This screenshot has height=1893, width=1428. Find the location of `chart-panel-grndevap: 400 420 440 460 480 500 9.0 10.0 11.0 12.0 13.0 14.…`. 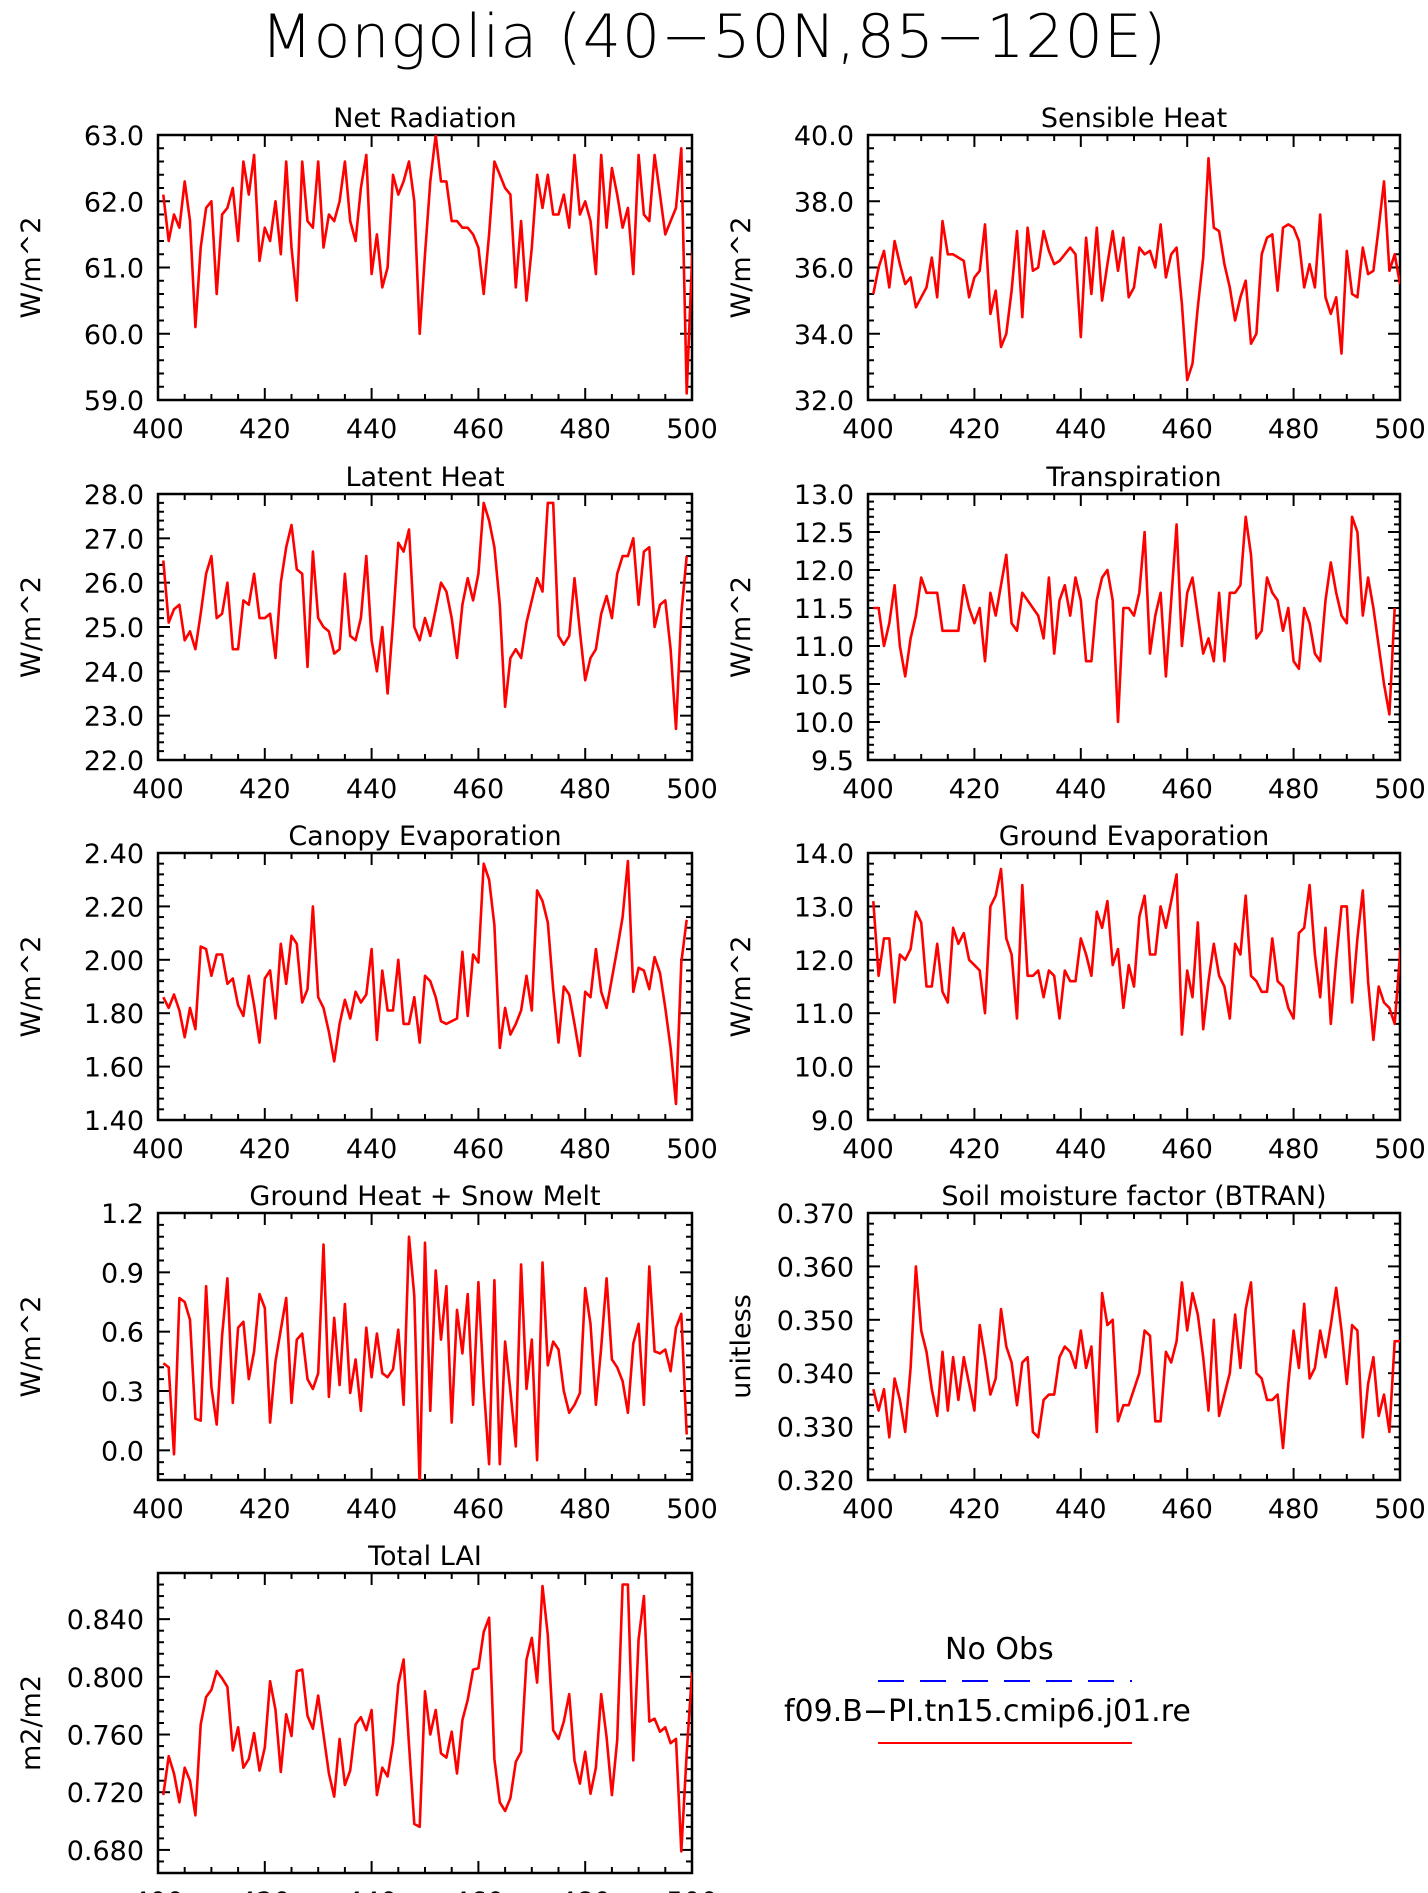

chart-panel-grndevap: 400 420 440 460 480 500 9.0 10.0 11.0 12.0 13.0 14.… is located at coordinates (1076, 993).